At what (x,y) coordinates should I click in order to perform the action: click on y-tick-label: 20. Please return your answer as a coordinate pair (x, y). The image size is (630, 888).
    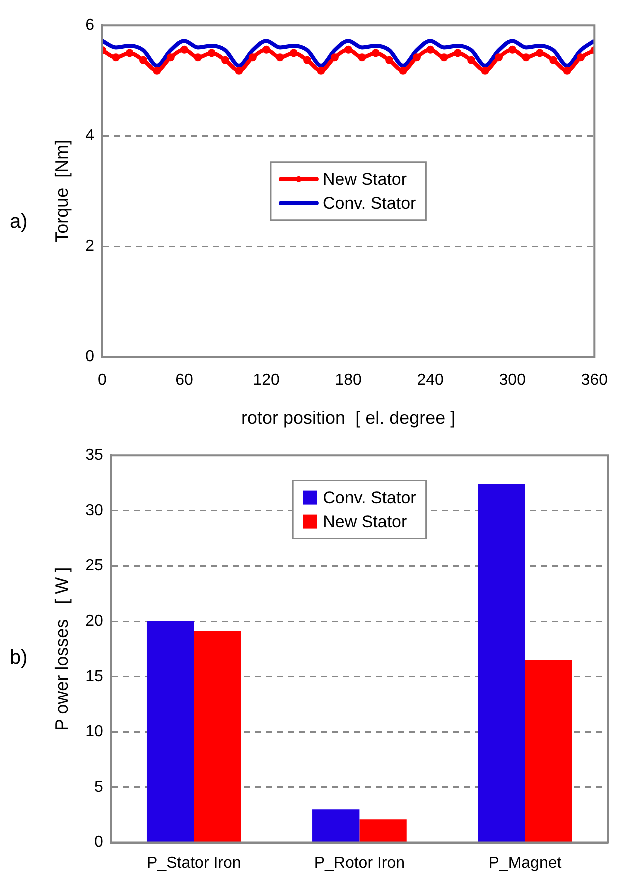
    Looking at the image, I should click on (95, 621).